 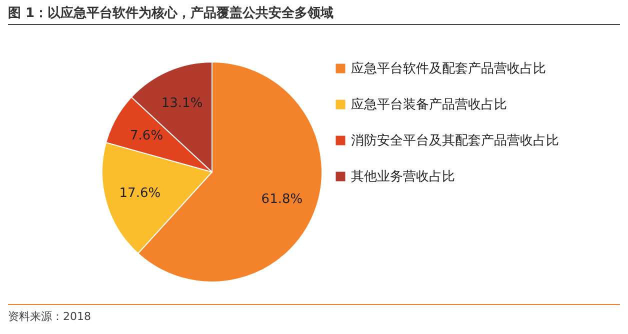 I want to click on text: 资料来源：2018, so click(x=49, y=316).